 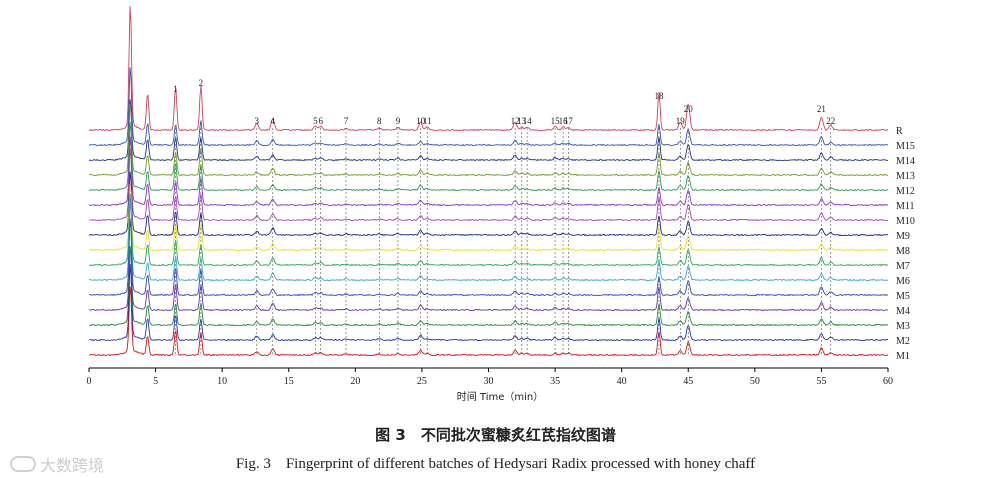 I want to click on series-label-m15: M15, so click(x=905, y=146).